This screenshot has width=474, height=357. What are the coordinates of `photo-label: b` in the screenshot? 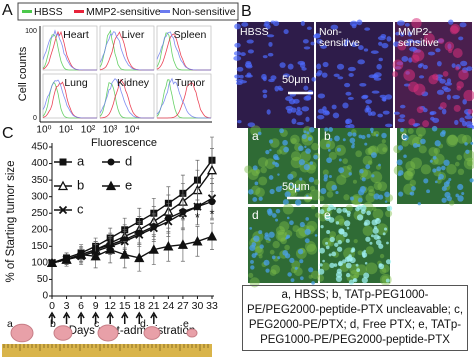 It's located at (53, 324).